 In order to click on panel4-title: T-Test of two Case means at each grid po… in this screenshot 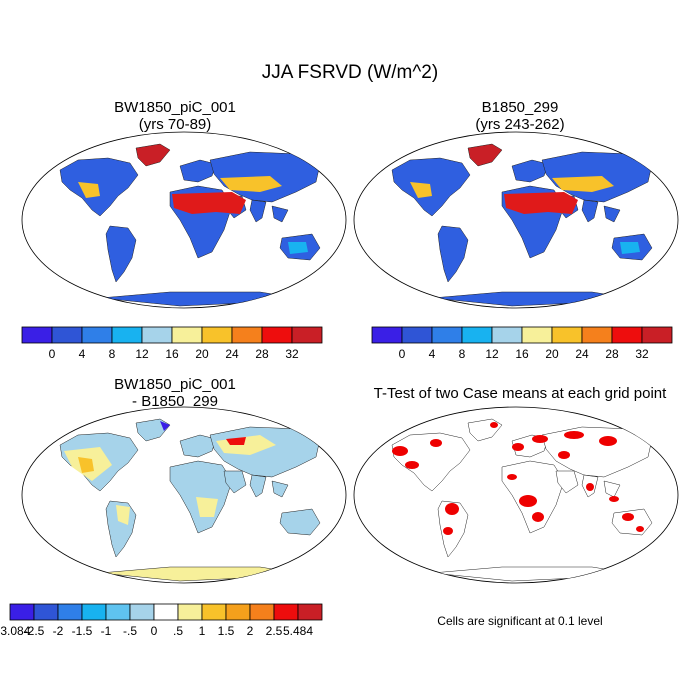, I will do `click(520, 393)`.